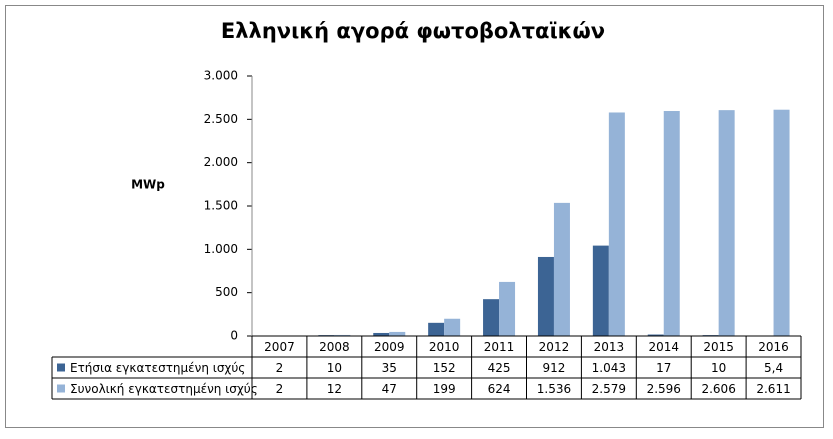 The height and width of the screenshot is (439, 833). I want to click on y-tick-label: 0, so click(234, 336).